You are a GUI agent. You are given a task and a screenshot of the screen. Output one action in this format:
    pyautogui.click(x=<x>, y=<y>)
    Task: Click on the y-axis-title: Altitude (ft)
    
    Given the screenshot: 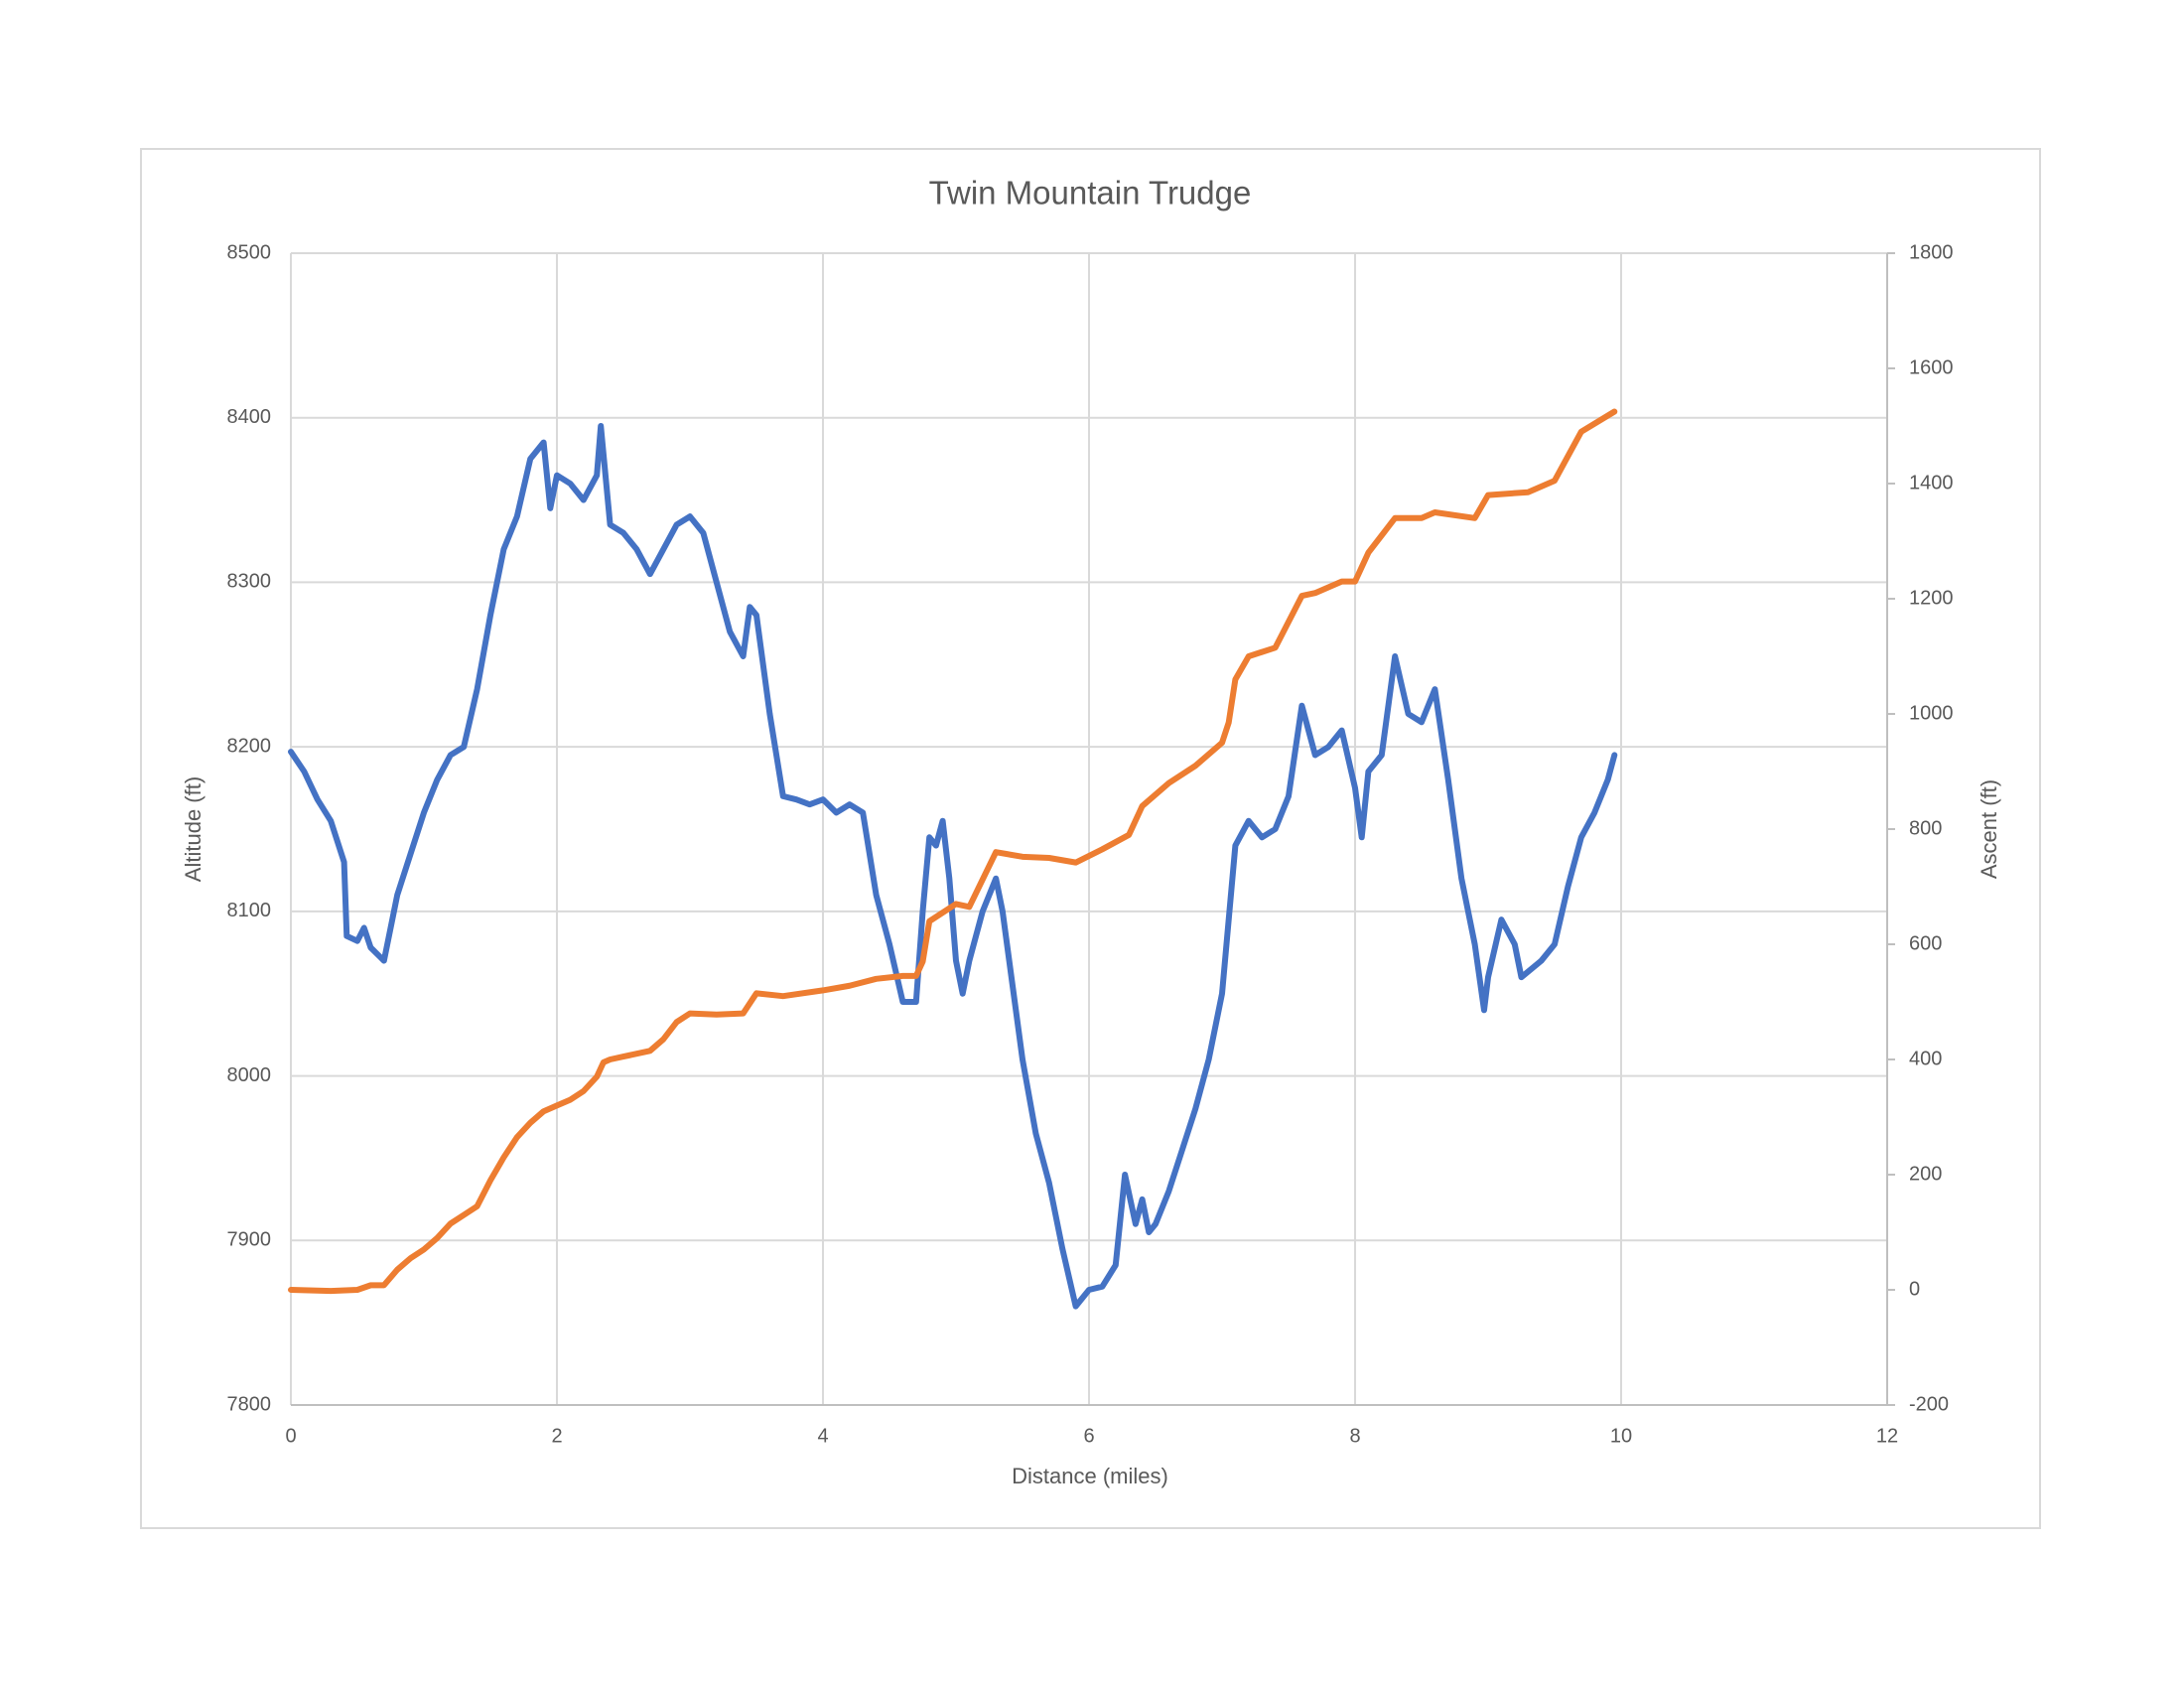 What is the action you would take?
    pyautogui.click(x=193, y=829)
    